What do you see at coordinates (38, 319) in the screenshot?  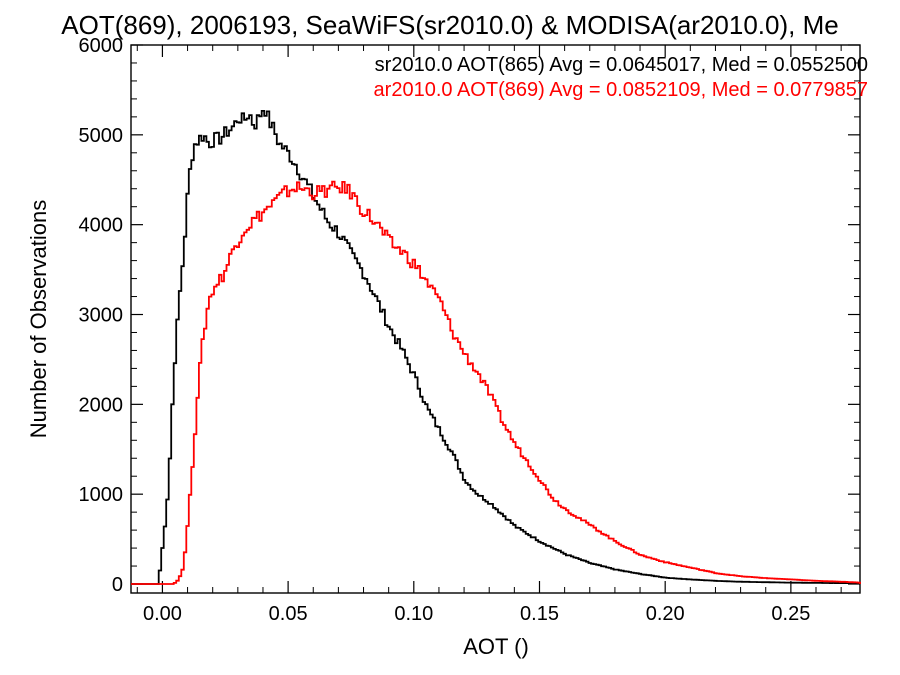 I see `y-axis-title: Number of Observations` at bounding box center [38, 319].